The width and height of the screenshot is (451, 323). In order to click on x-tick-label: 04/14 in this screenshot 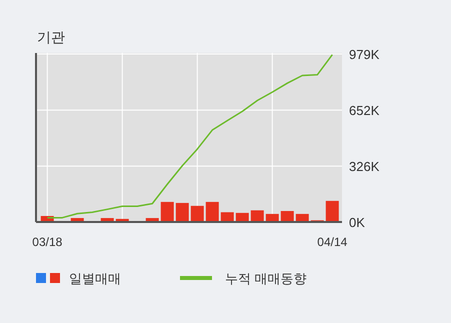, I will do `click(332, 242)`.